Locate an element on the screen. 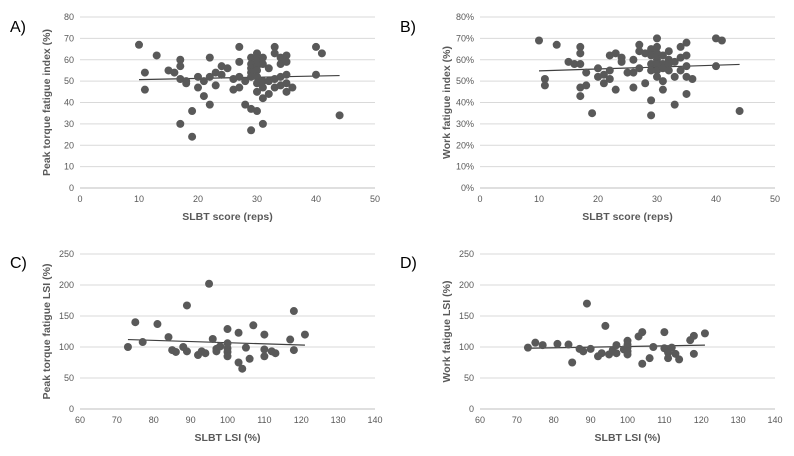 This screenshot has height=456, width=794. x-axis-title: SLBT score (reps) is located at coordinates (627, 217).